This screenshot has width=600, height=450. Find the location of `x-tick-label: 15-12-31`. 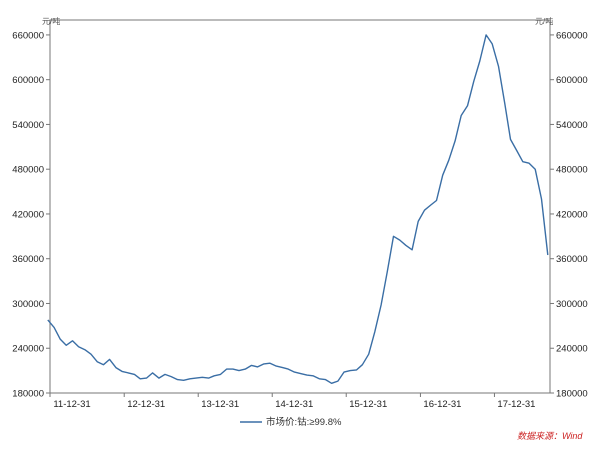

x-tick-label: 15-12-31 is located at coordinates (368, 404).